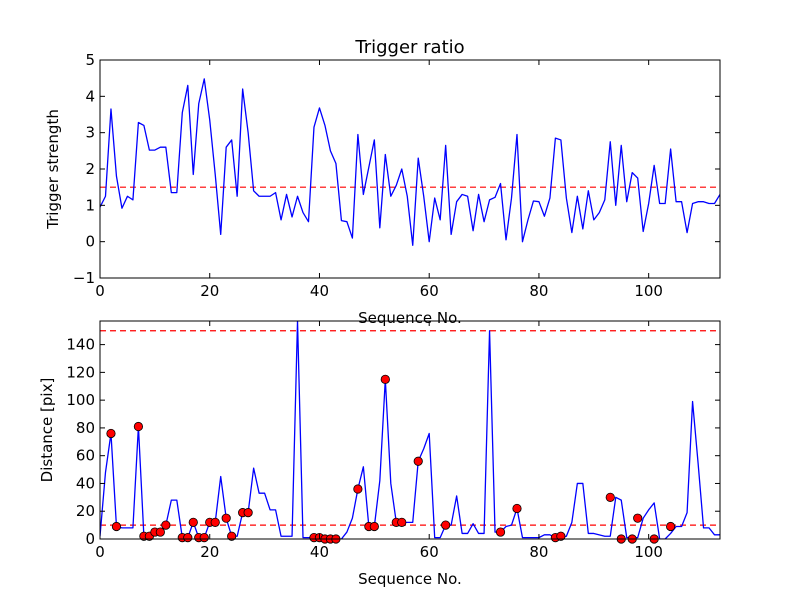 The width and height of the screenshot is (800, 600). Describe the element at coordinates (90, 133) in the screenshot. I see `trigger-ratio-y-tick-label-4: 3` at that location.